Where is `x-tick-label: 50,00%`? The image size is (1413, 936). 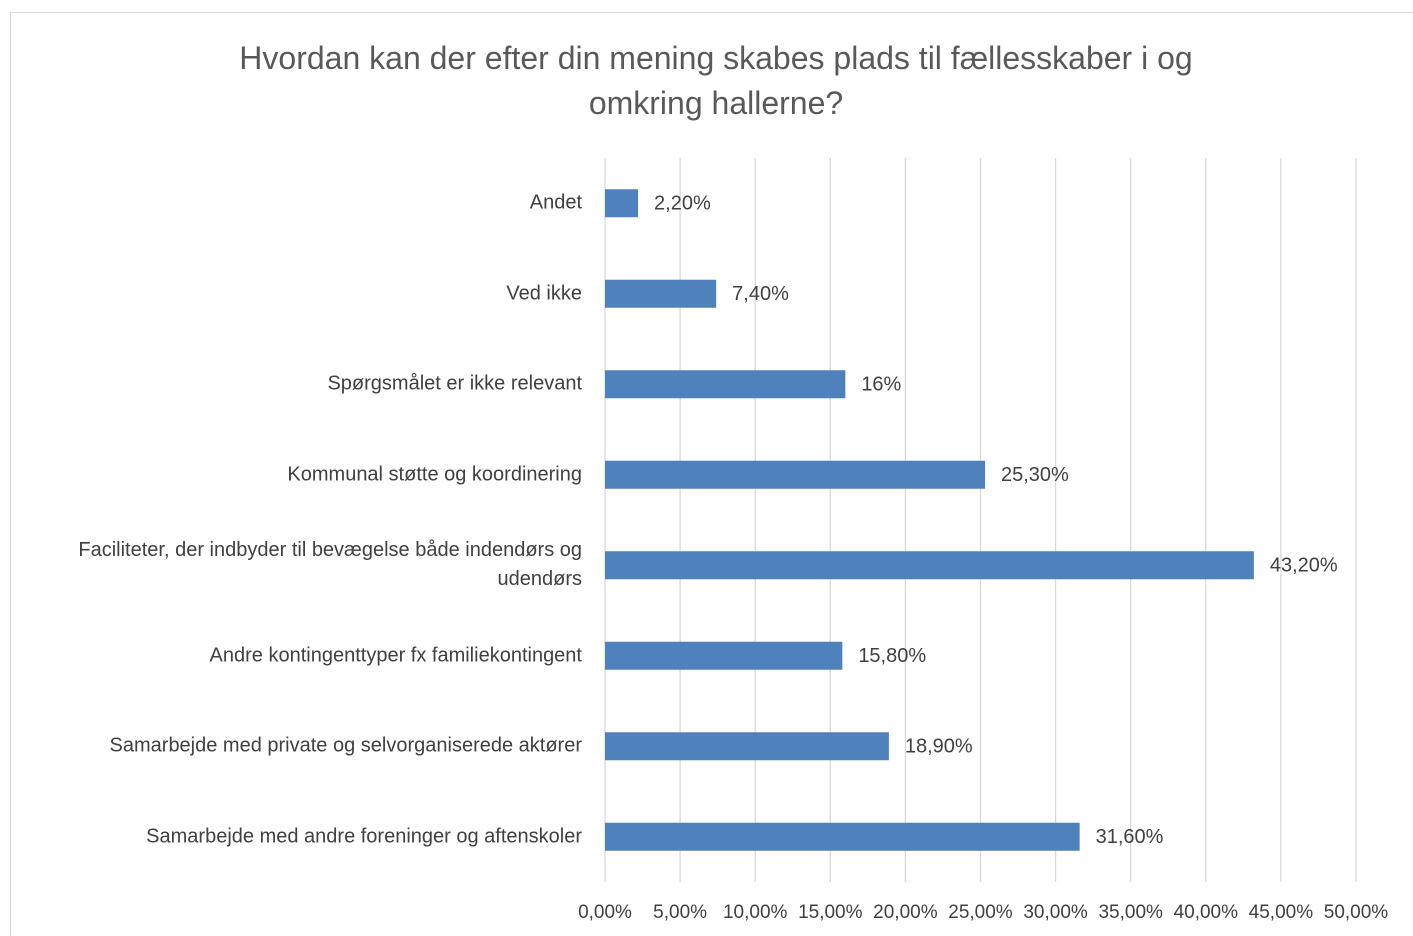
x-tick-label: 50,00% is located at coordinates (1356, 912).